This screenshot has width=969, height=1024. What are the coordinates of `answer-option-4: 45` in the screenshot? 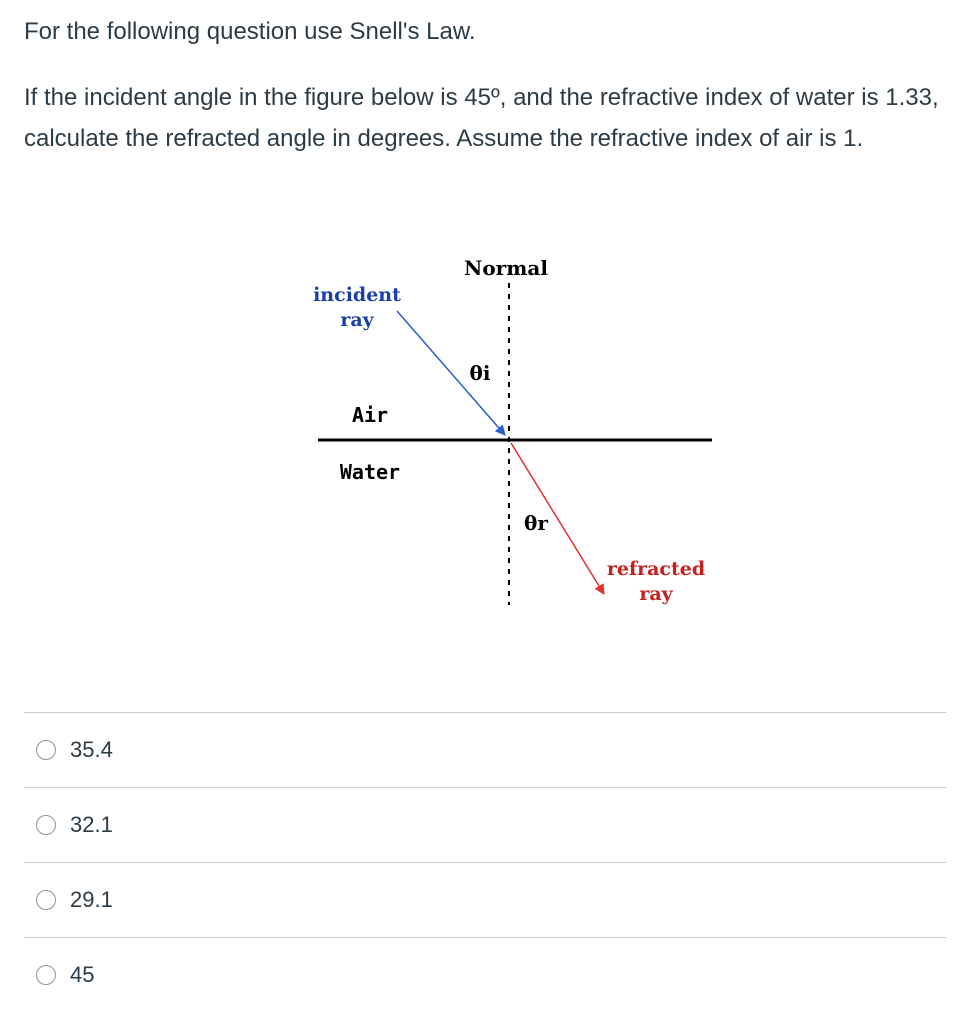 It's located at (485, 975).